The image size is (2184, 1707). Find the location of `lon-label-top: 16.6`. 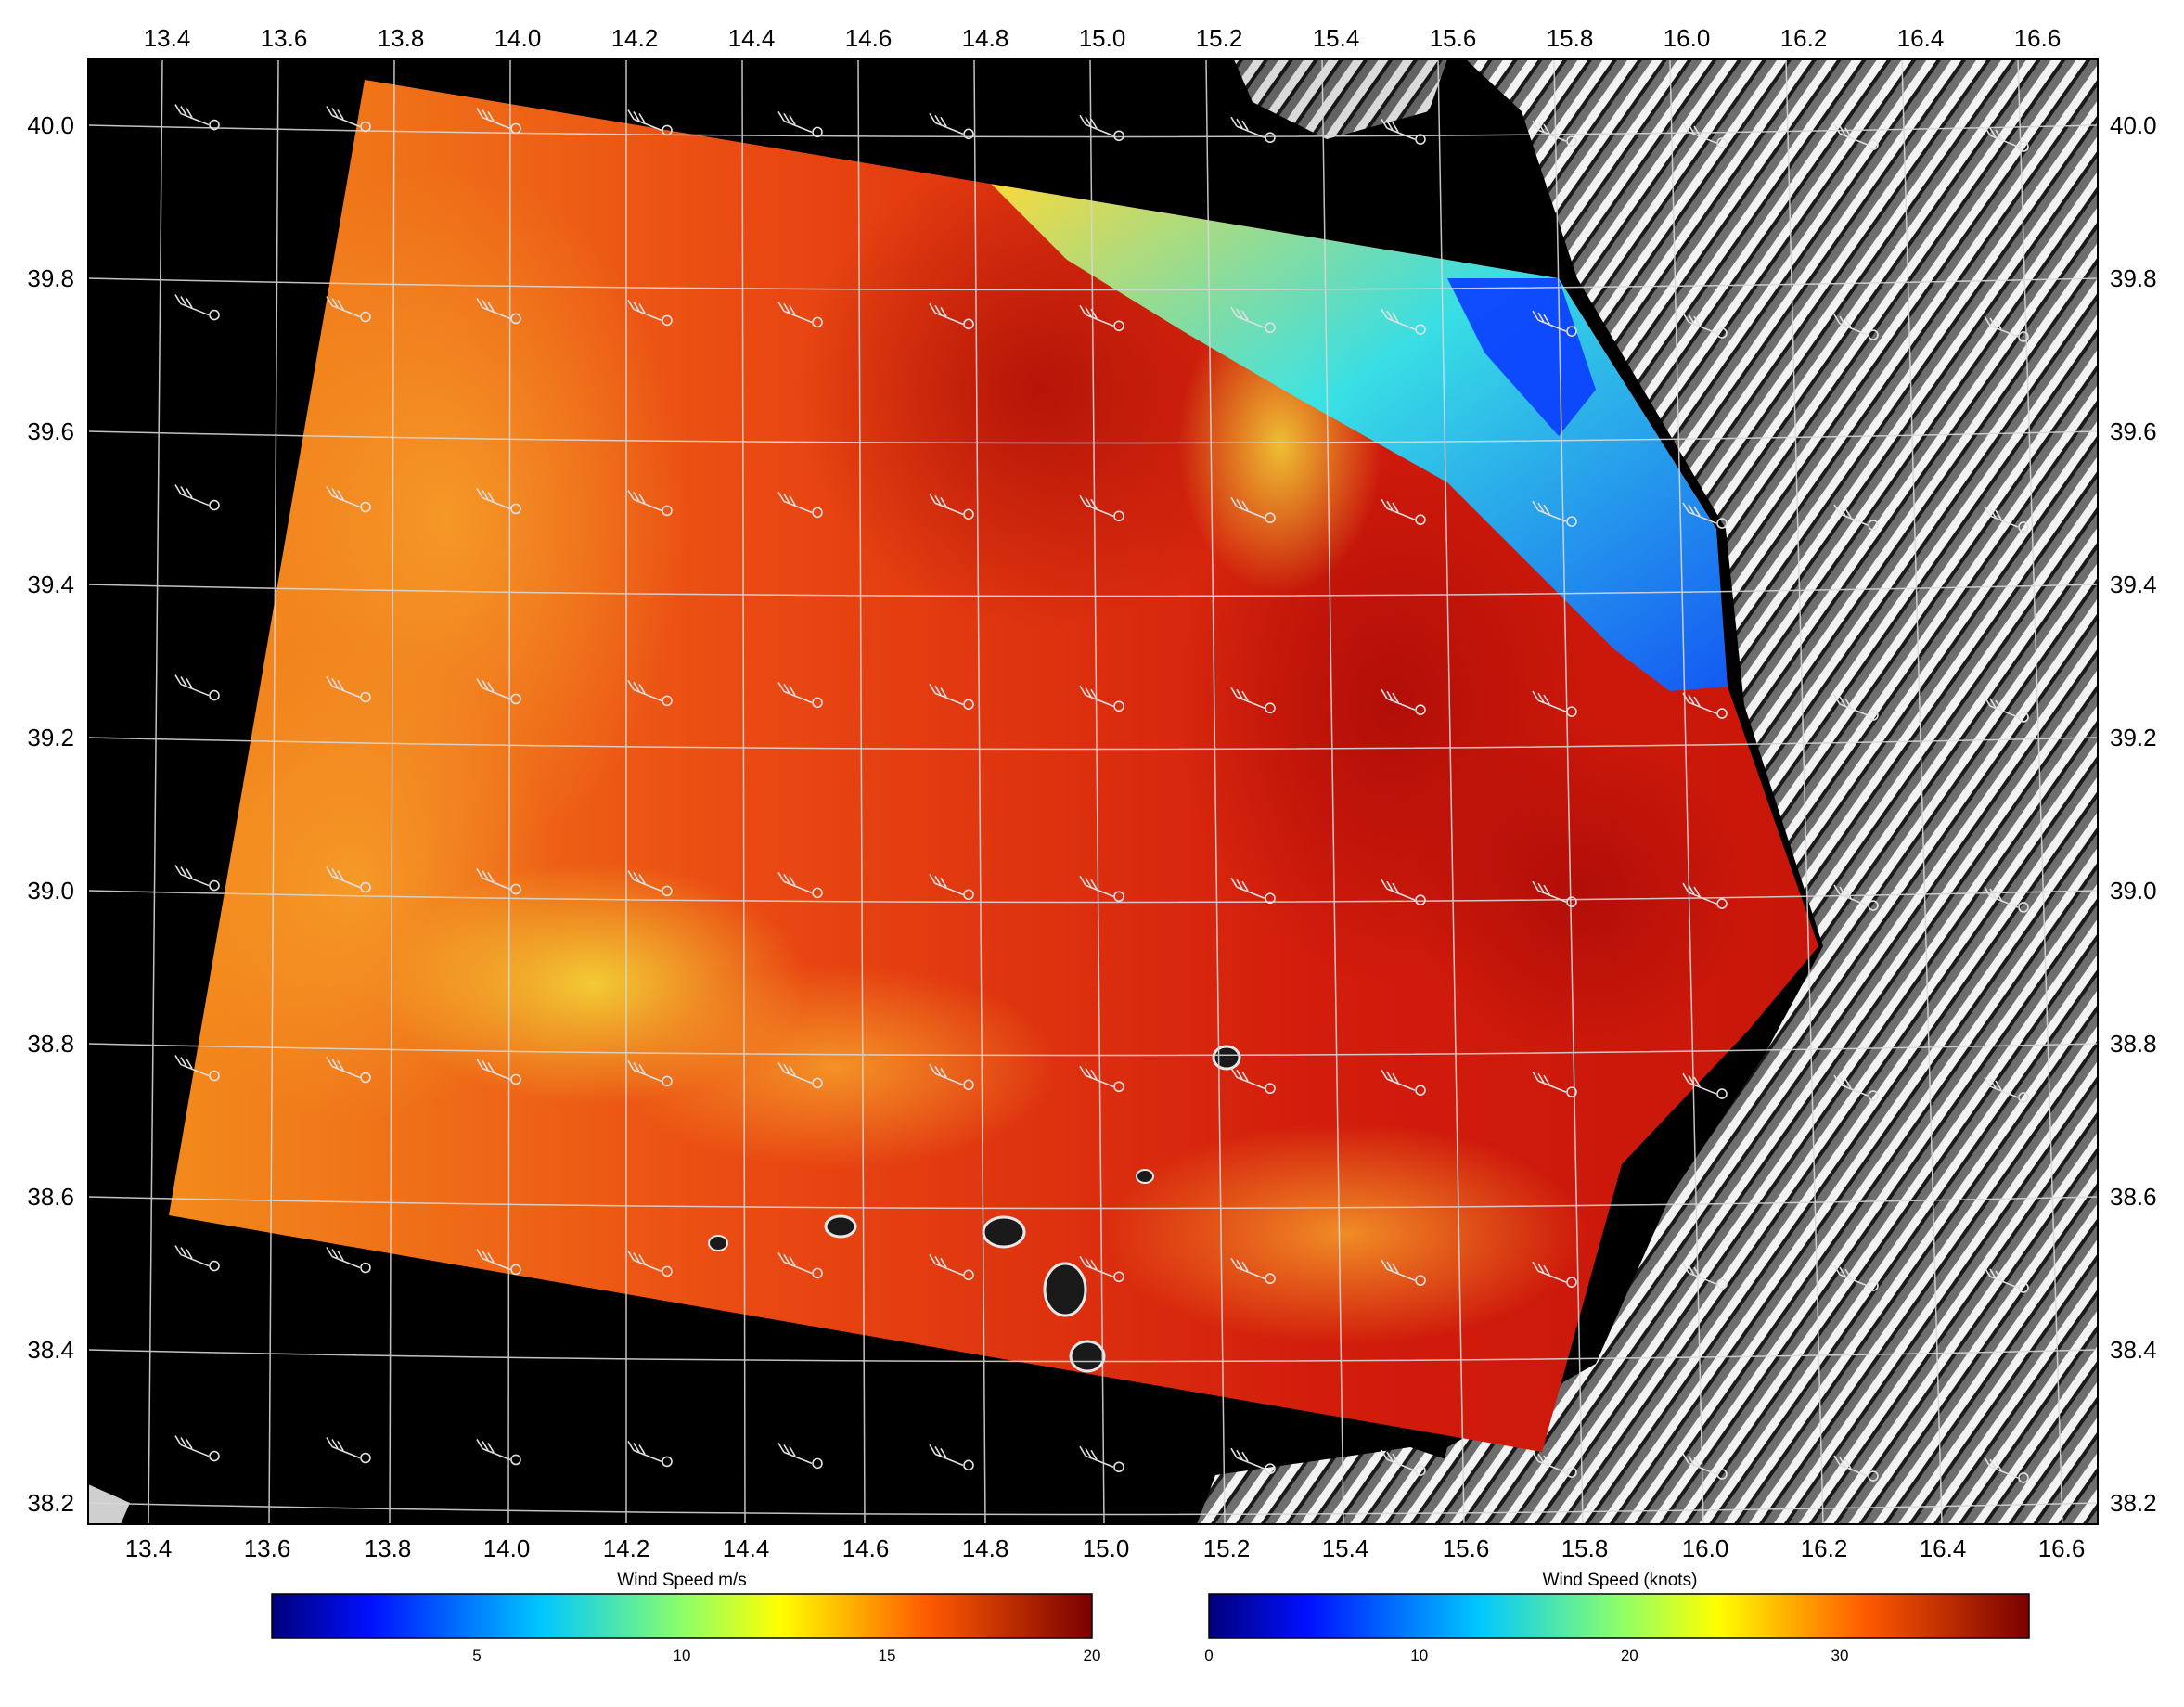

lon-label-top: 16.6 is located at coordinates (2038, 38).